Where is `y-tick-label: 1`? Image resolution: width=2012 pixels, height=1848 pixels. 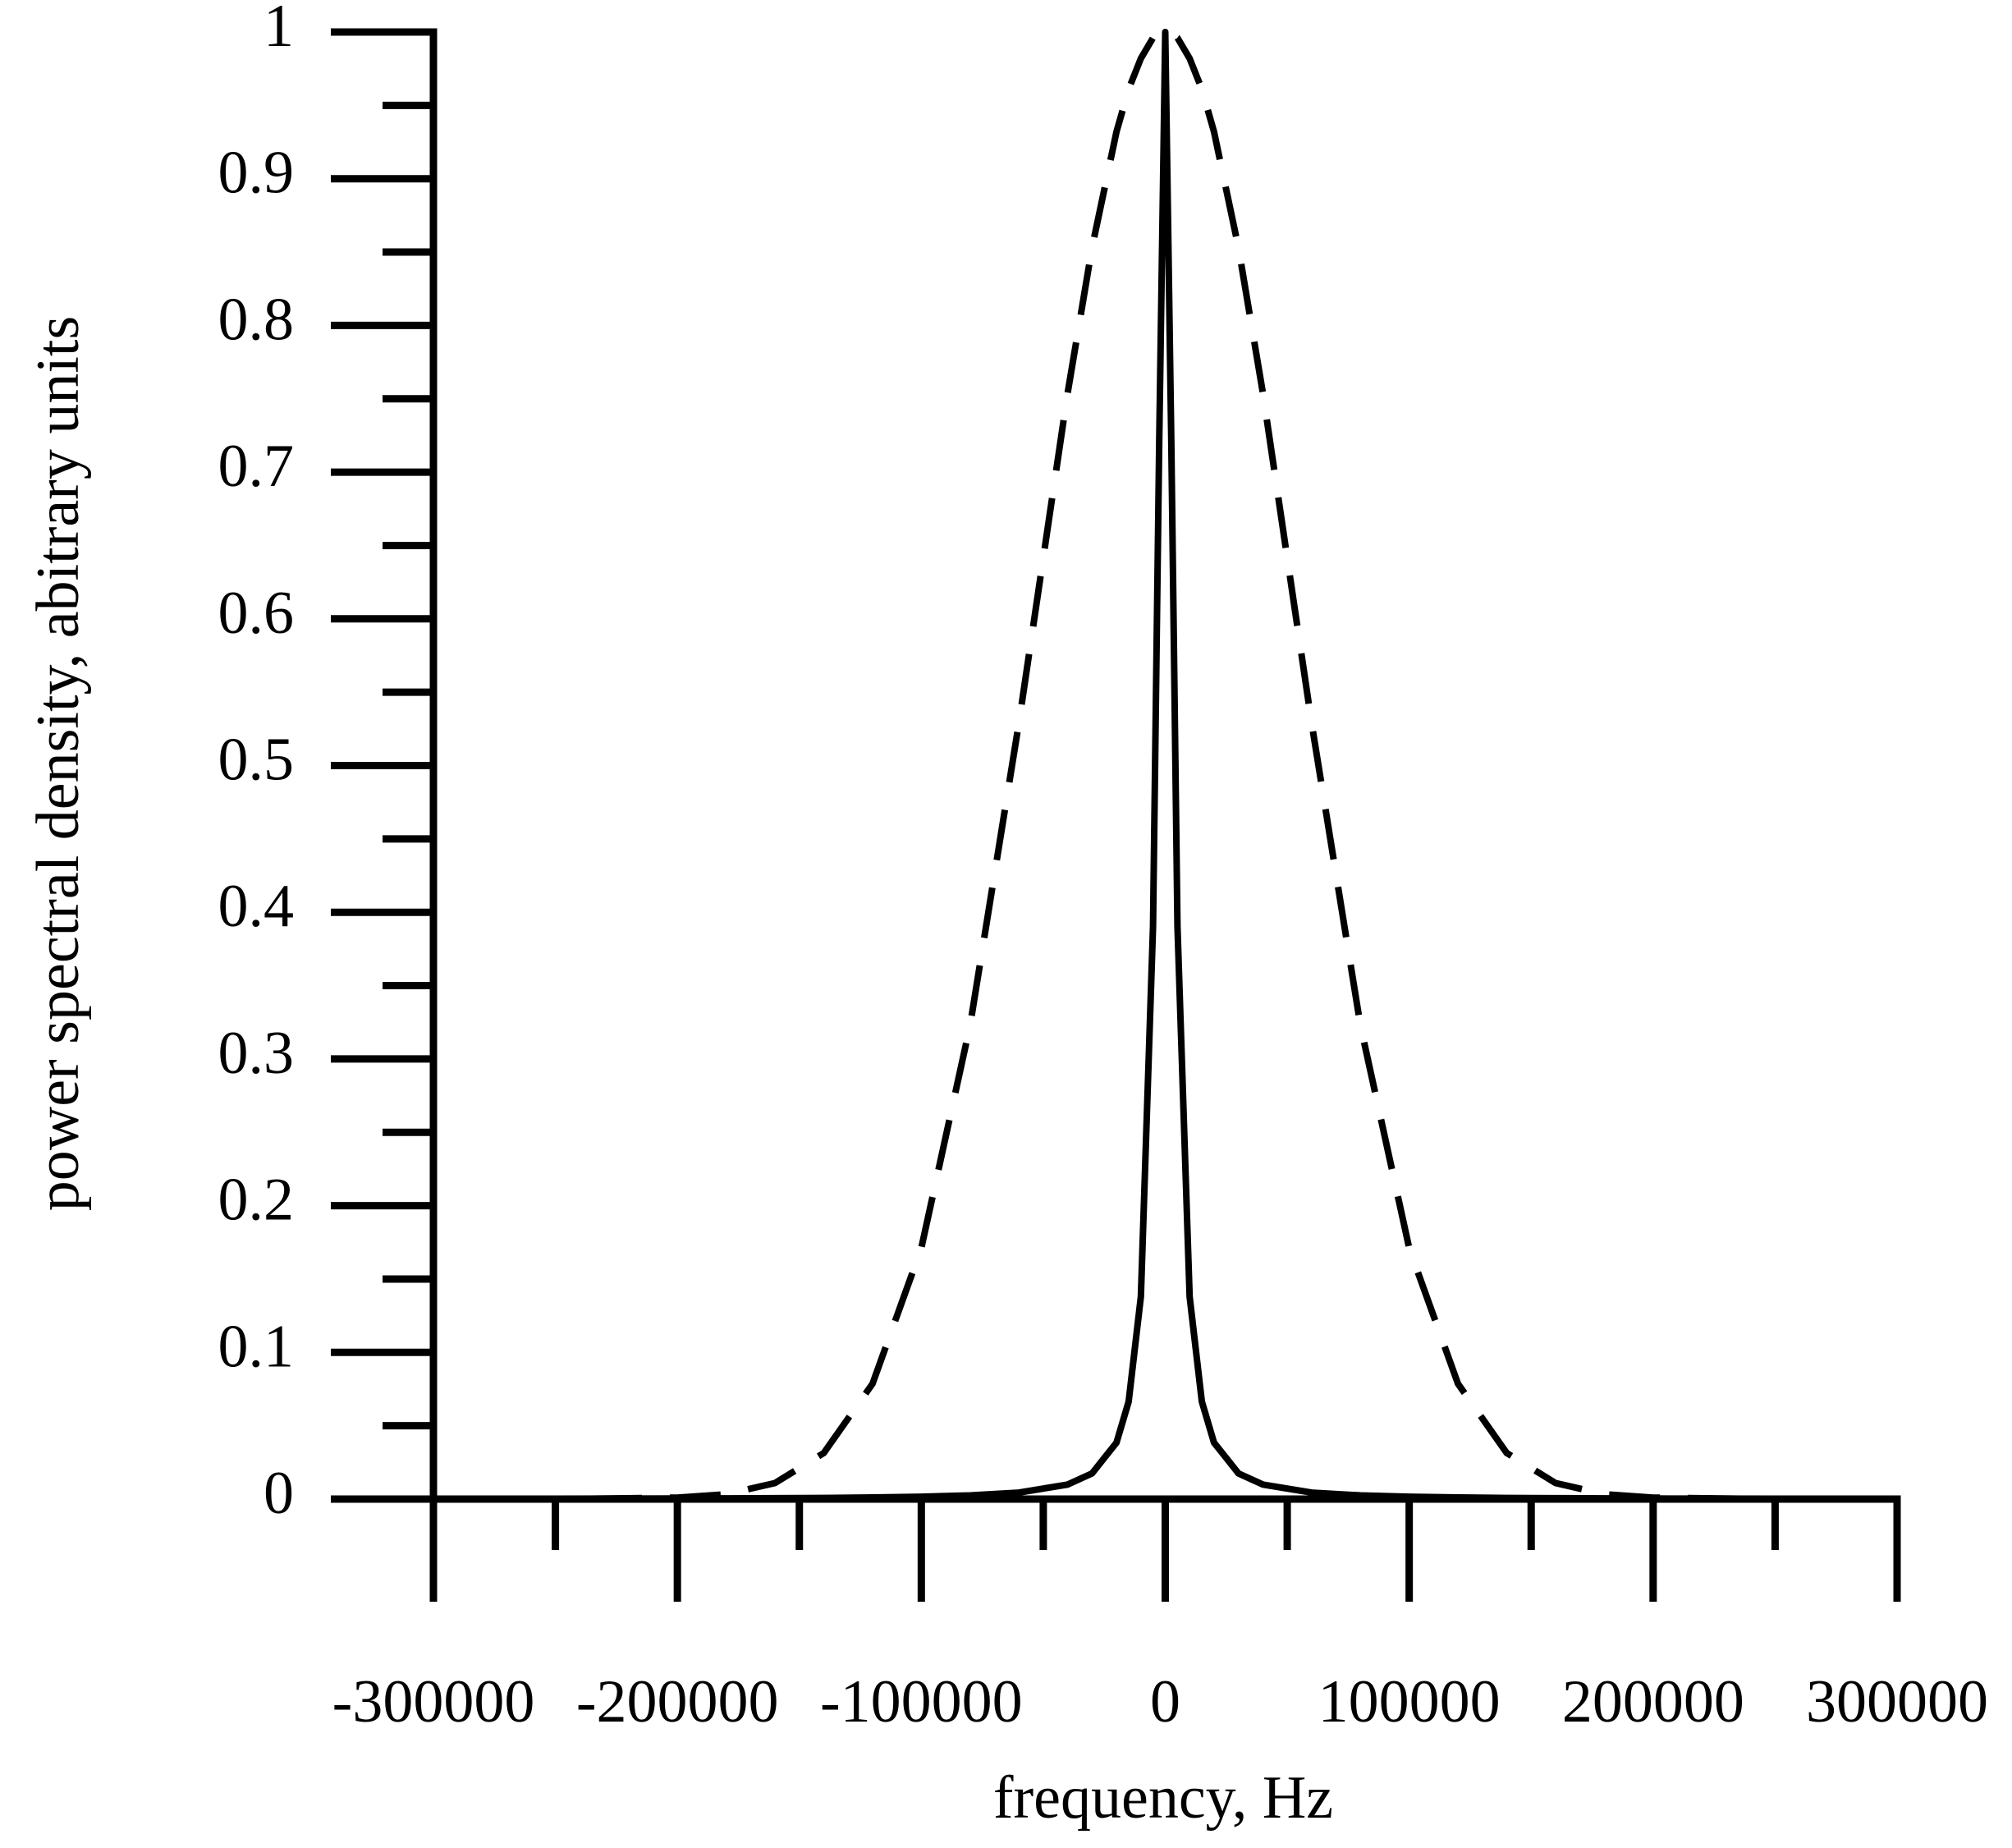
y-tick-label: 1 is located at coordinates (279, 30).